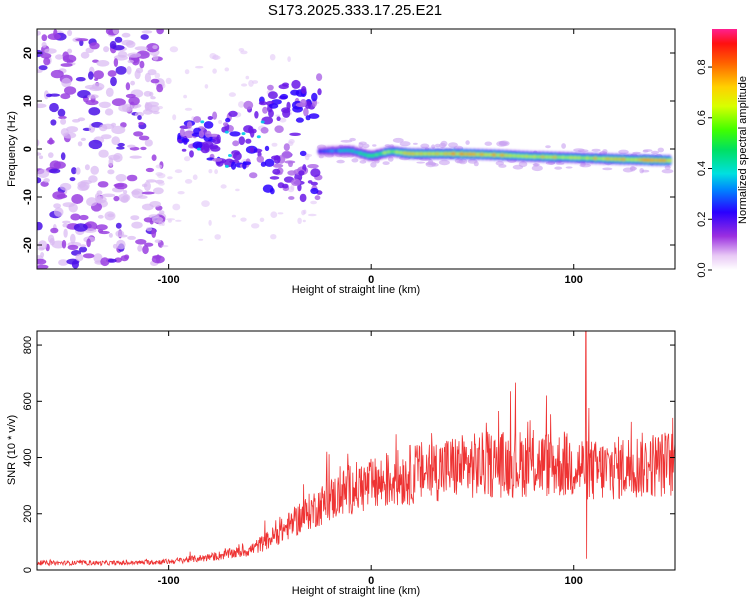 This screenshot has width=750, height=600. What do you see at coordinates (28, 101) in the screenshot?
I see `y-tick-label: 10` at bounding box center [28, 101].